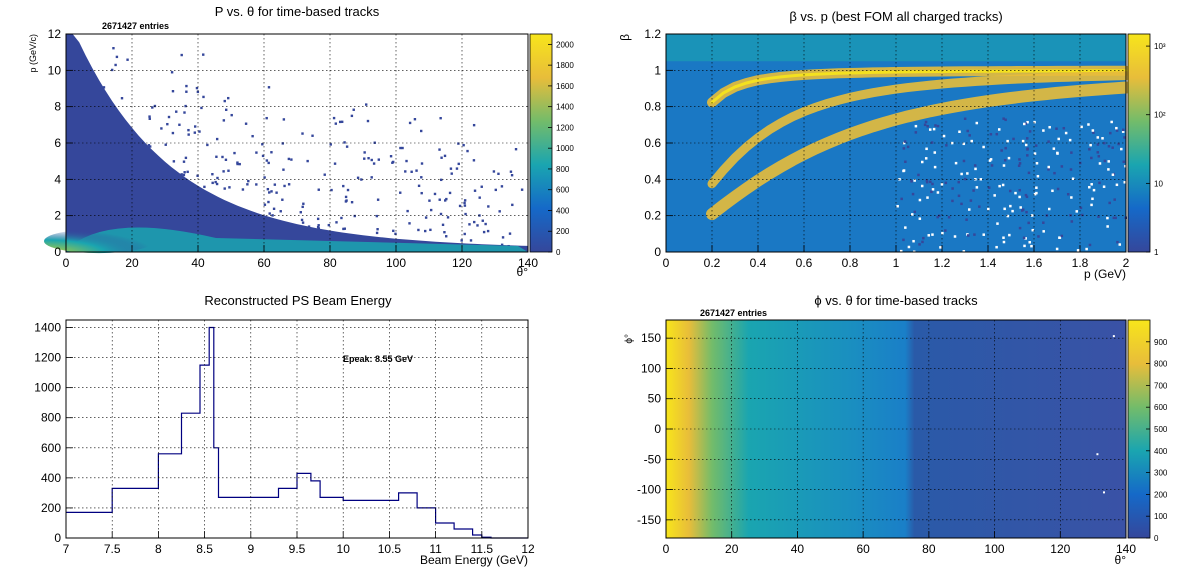  I want to click on stats-text: 2671427 entries, so click(733, 313).